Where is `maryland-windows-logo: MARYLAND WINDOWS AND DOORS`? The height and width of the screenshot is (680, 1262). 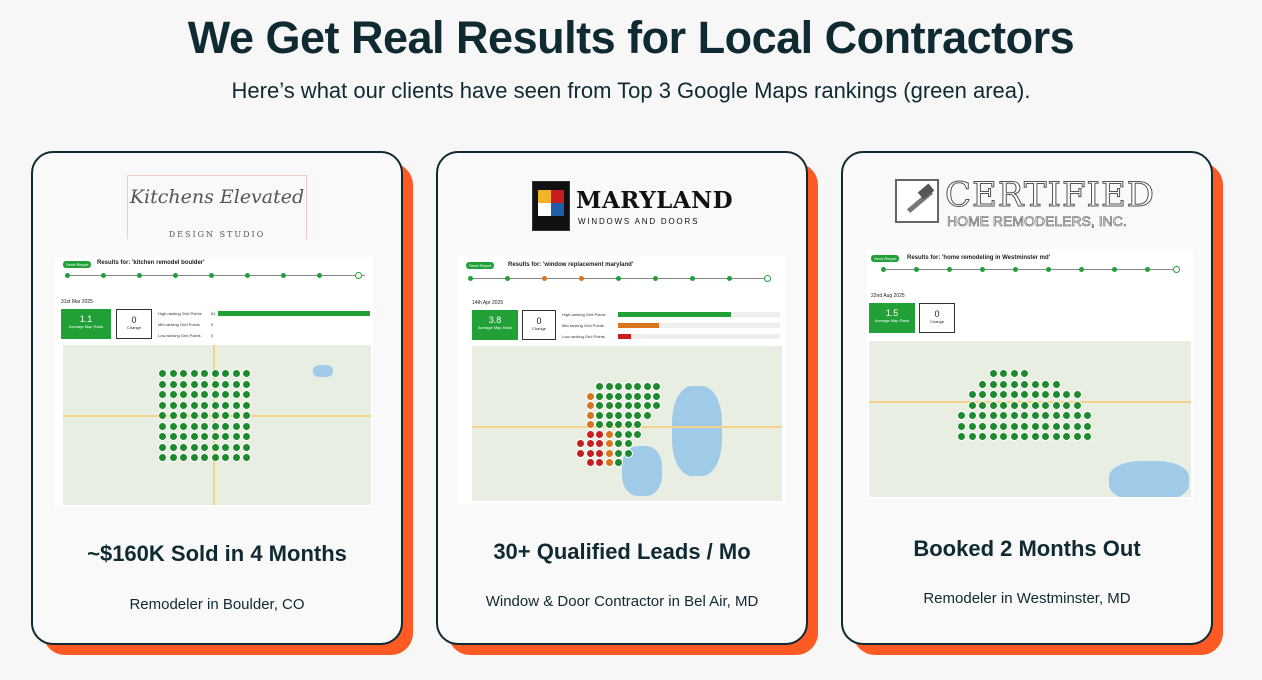
maryland-windows-logo: MARYLAND WINDOWS AND DOORS is located at coordinates (622, 207).